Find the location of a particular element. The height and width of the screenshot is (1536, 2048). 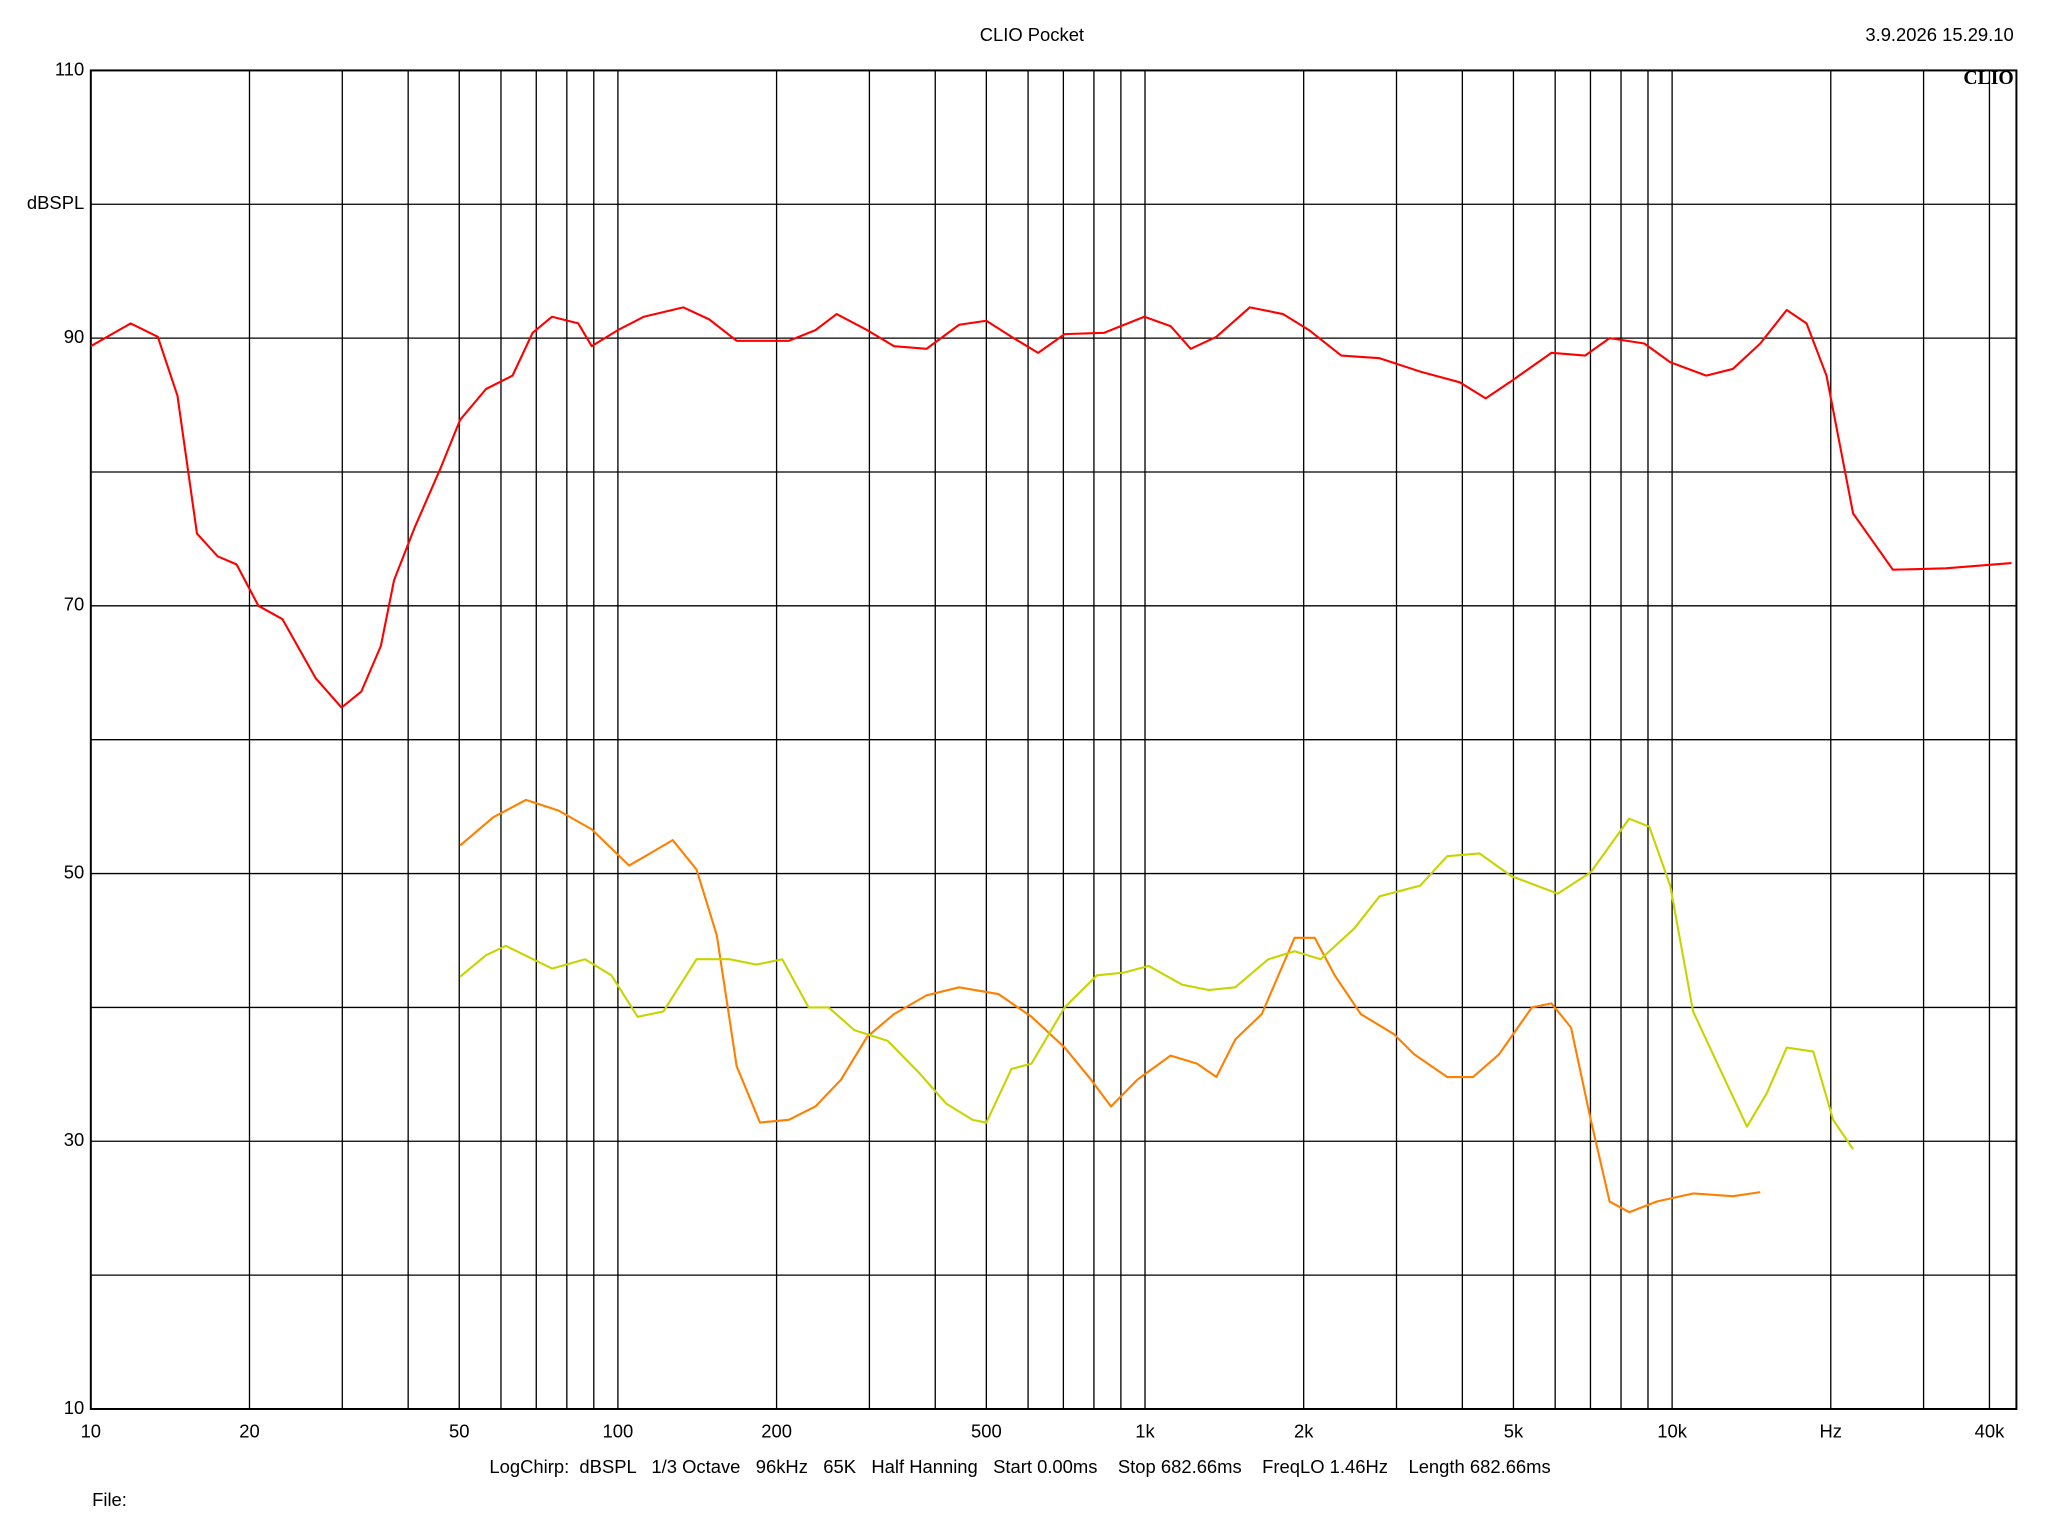

y-tick-label: dBSPL is located at coordinates (55, 202).